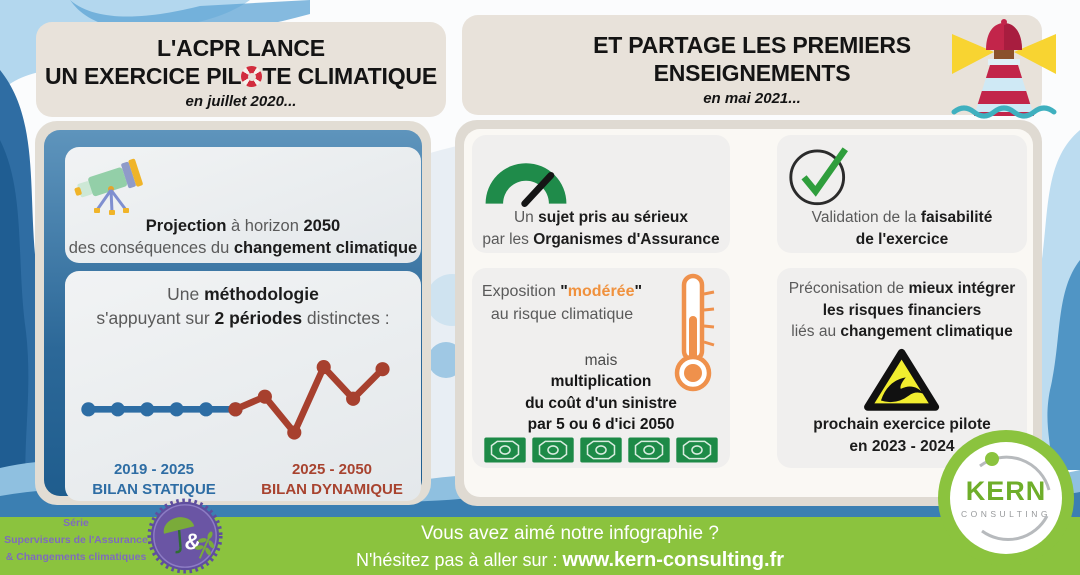  Describe the element at coordinates (1006, 513) in the screenshot. I see `kern-subtitle: CONSULTING` at that location.